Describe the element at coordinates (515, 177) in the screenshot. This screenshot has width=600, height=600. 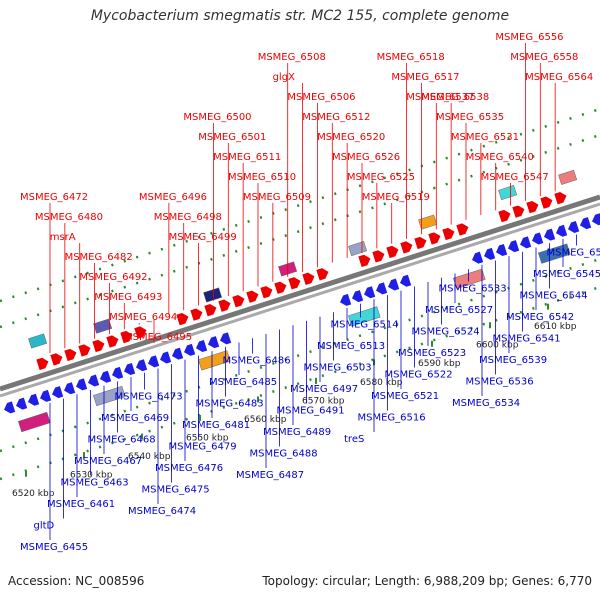
I see `forward-gene-label: MSMEG_6547` at that location.